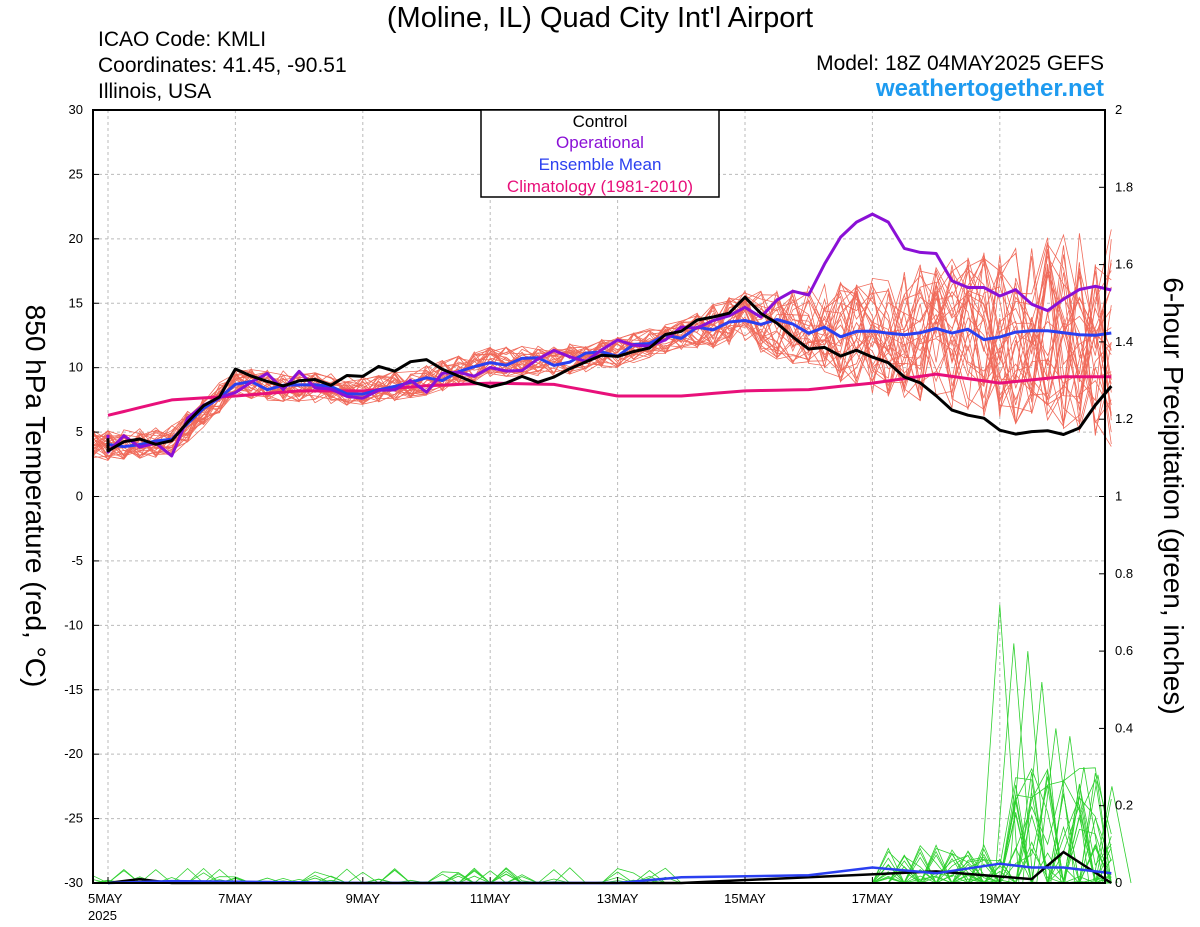 Image resolution: width=1200 pixels, height=927 pixels. What do you see at coordinates (76, 367) in the screenshot?
I see `left-tick-label: 10` at bounding box center [76, 367].